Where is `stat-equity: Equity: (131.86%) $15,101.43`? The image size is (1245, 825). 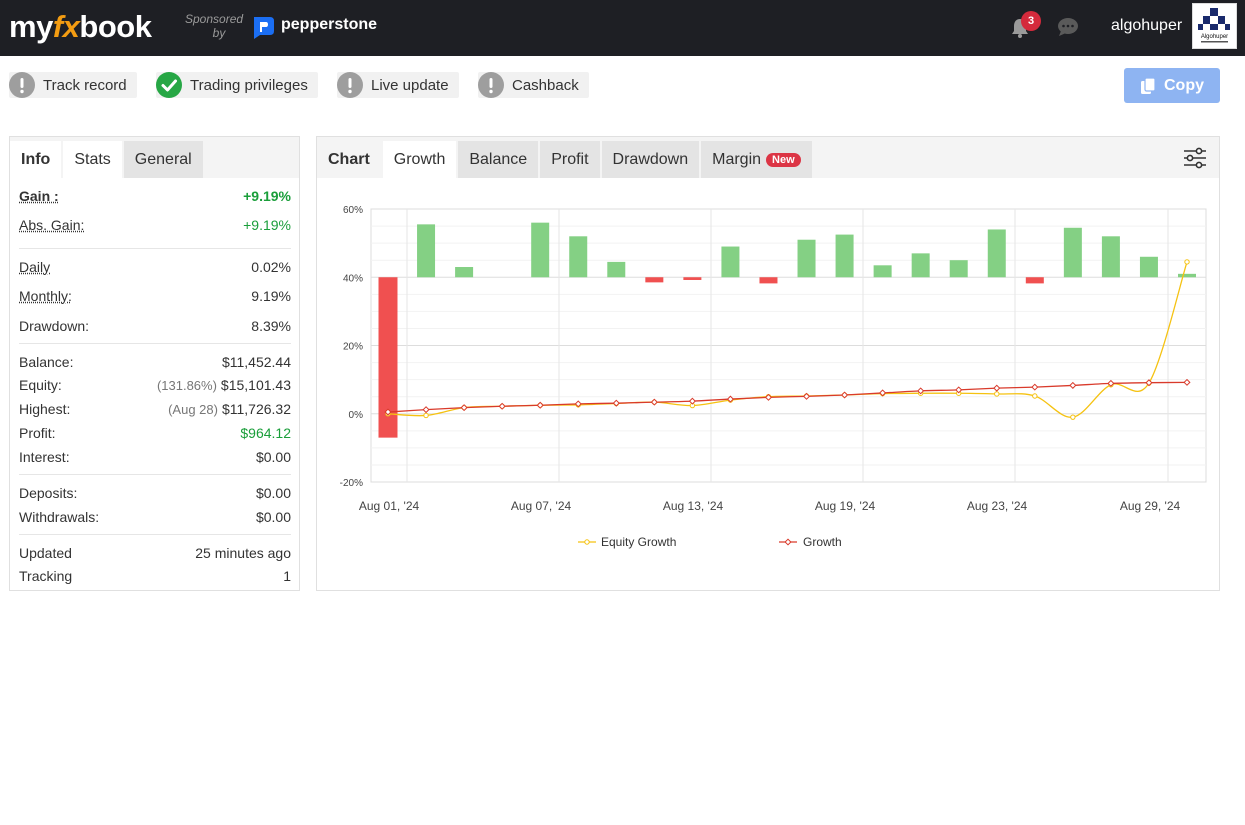
stat-equity: Equity: (131.86%) $15,101.43 is located at coordinates (155, 385).